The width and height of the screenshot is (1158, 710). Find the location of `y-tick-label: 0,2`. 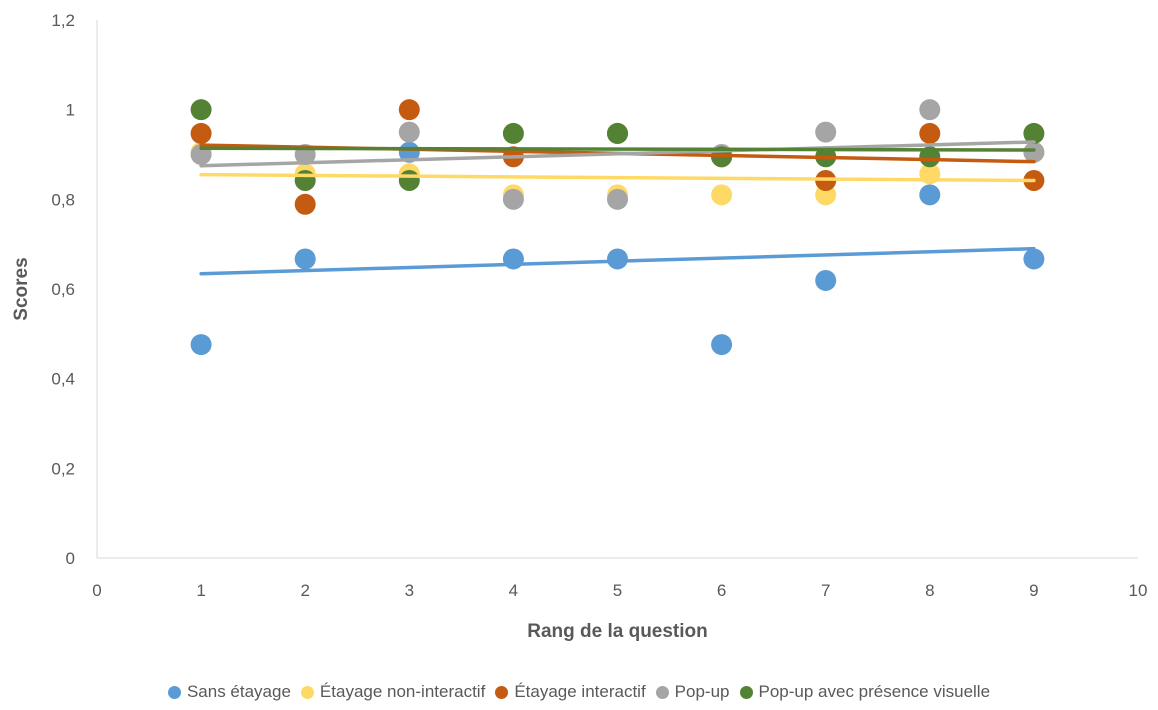

y-tick-label: 0,2 is located at coordinates (63, 468).